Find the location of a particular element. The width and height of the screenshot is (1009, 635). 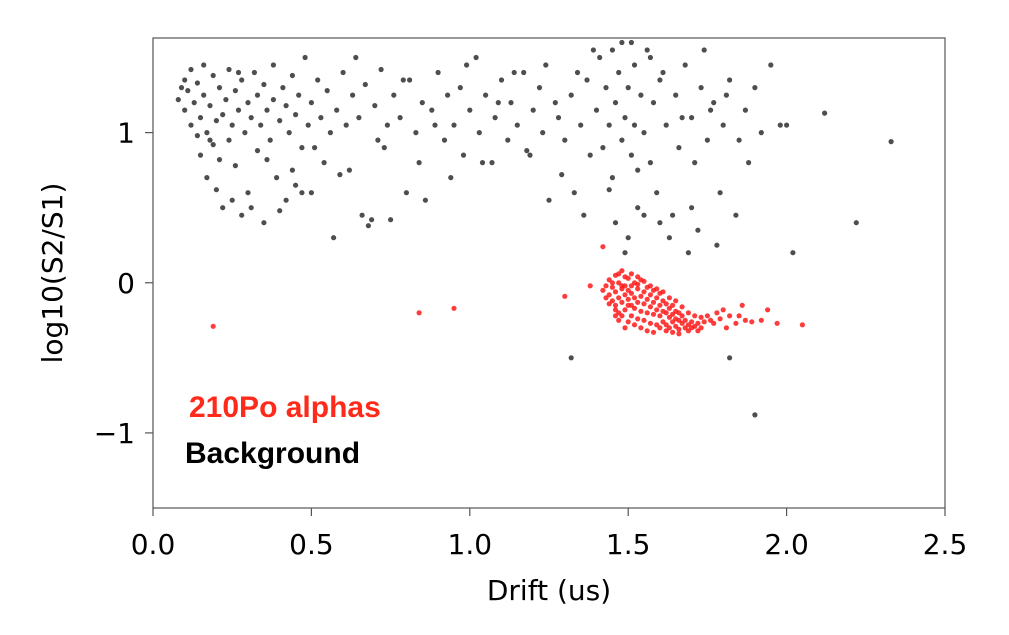

x-tick-label: 2.0 is located at coordinates (786, 544).